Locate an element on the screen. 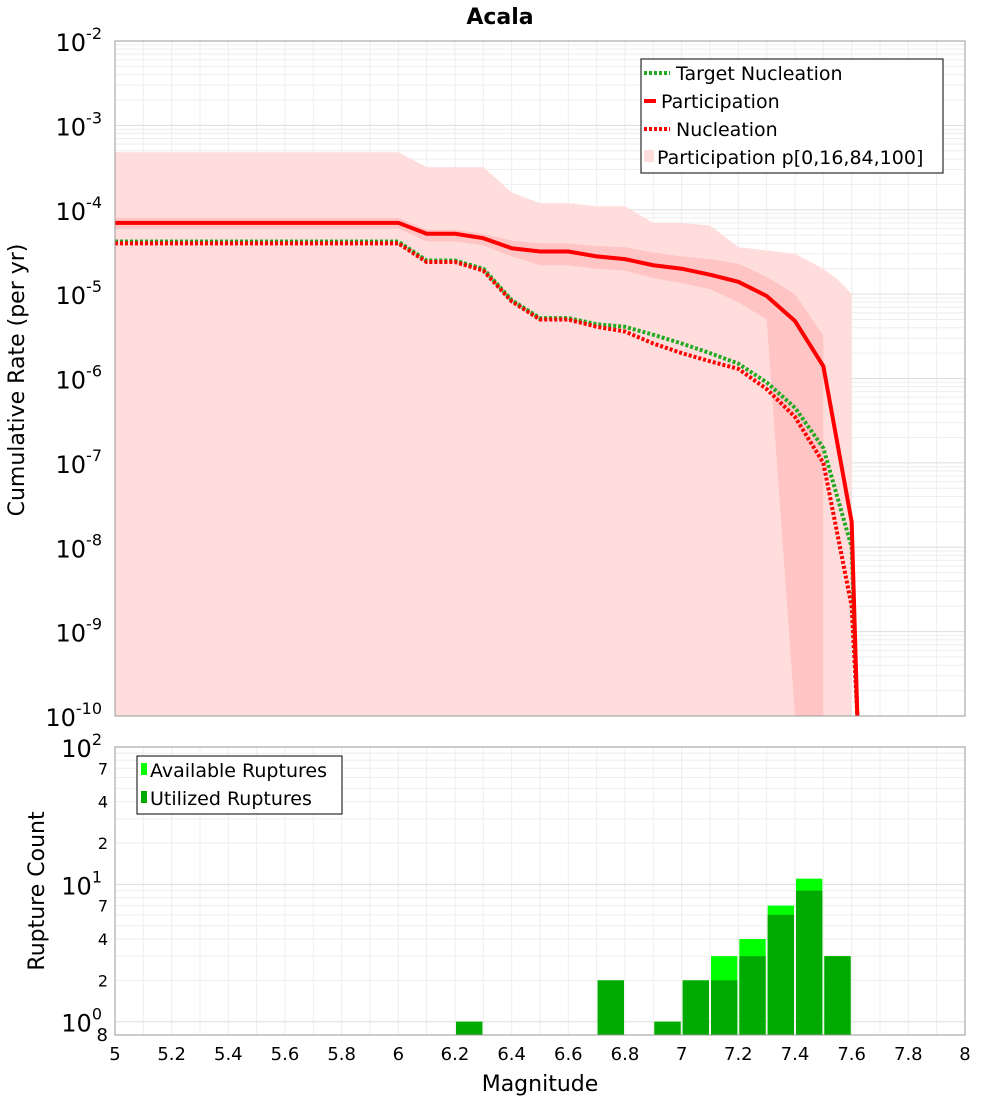 The width and height of the screenshot is (1000, 1100). rupture-bars is located at coordinates (653, 956).